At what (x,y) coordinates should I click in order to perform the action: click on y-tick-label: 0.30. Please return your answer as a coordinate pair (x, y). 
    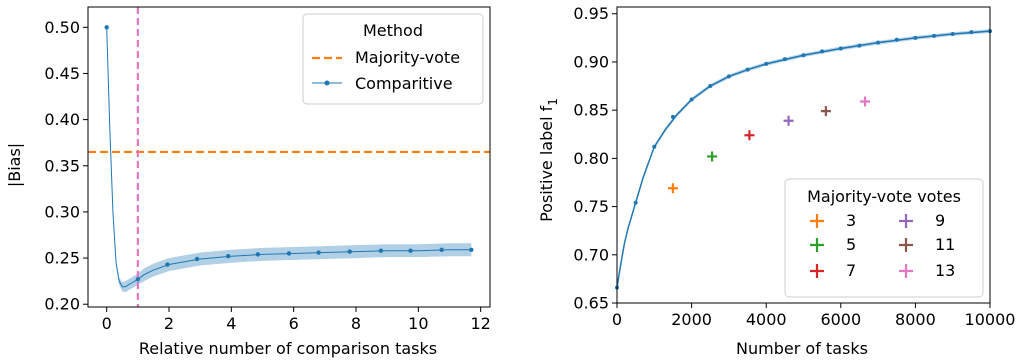
    Looking at the image, I should click on (62, 211).